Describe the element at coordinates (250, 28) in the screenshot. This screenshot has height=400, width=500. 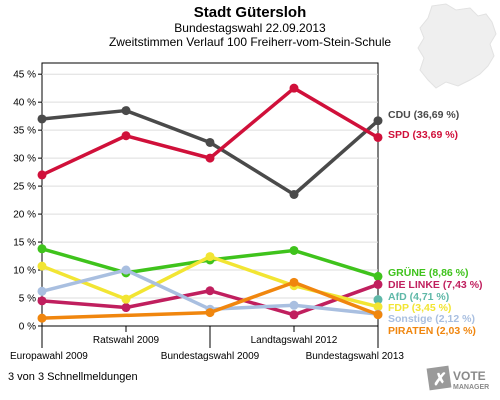
I see `chart-subtitle-date: Bundestagswahl 22.09.2013` at that location.